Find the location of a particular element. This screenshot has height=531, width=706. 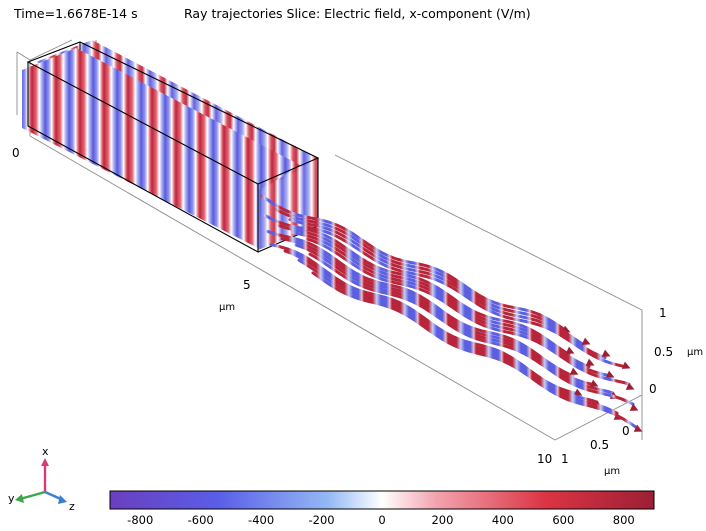

colorbar-tick-label: 800 is located at coordinates (623, 520).